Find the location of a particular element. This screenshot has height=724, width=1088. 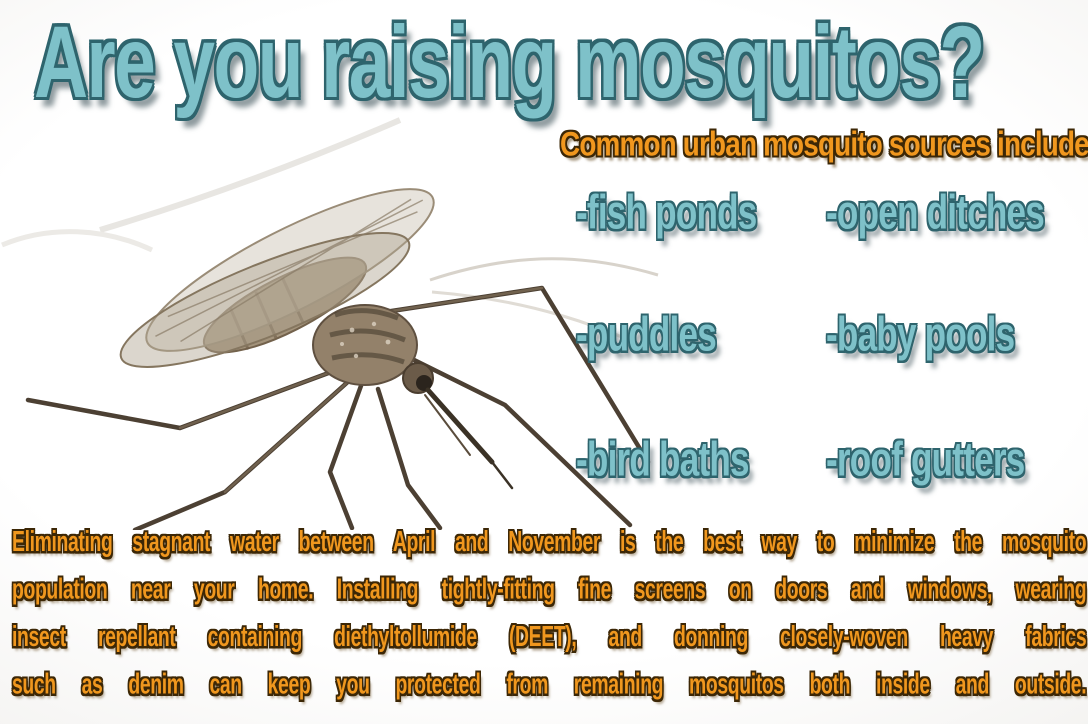

poster-subtitle: Common urban mosquito sources include: is located at coordinates (824, 144).